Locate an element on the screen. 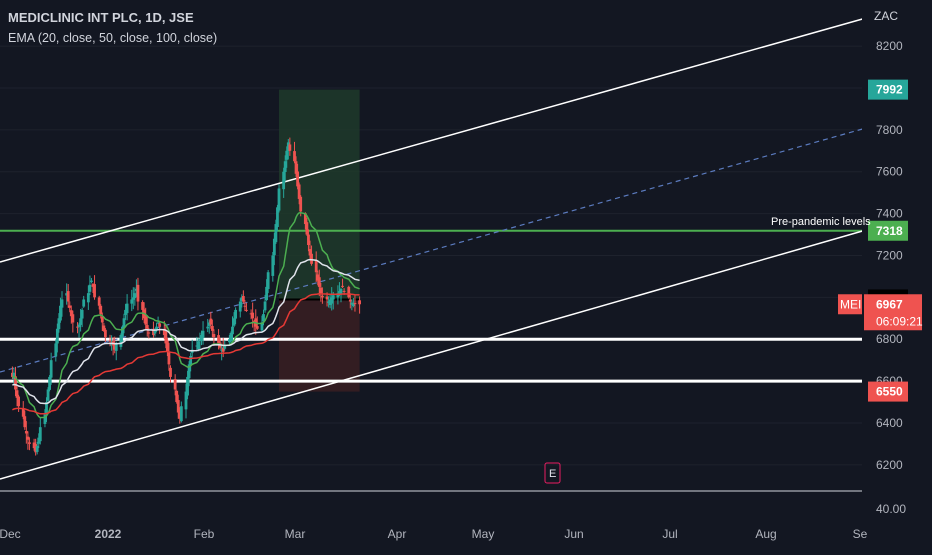  stop-price-label: 6550 is located at coordinates (889, 392).